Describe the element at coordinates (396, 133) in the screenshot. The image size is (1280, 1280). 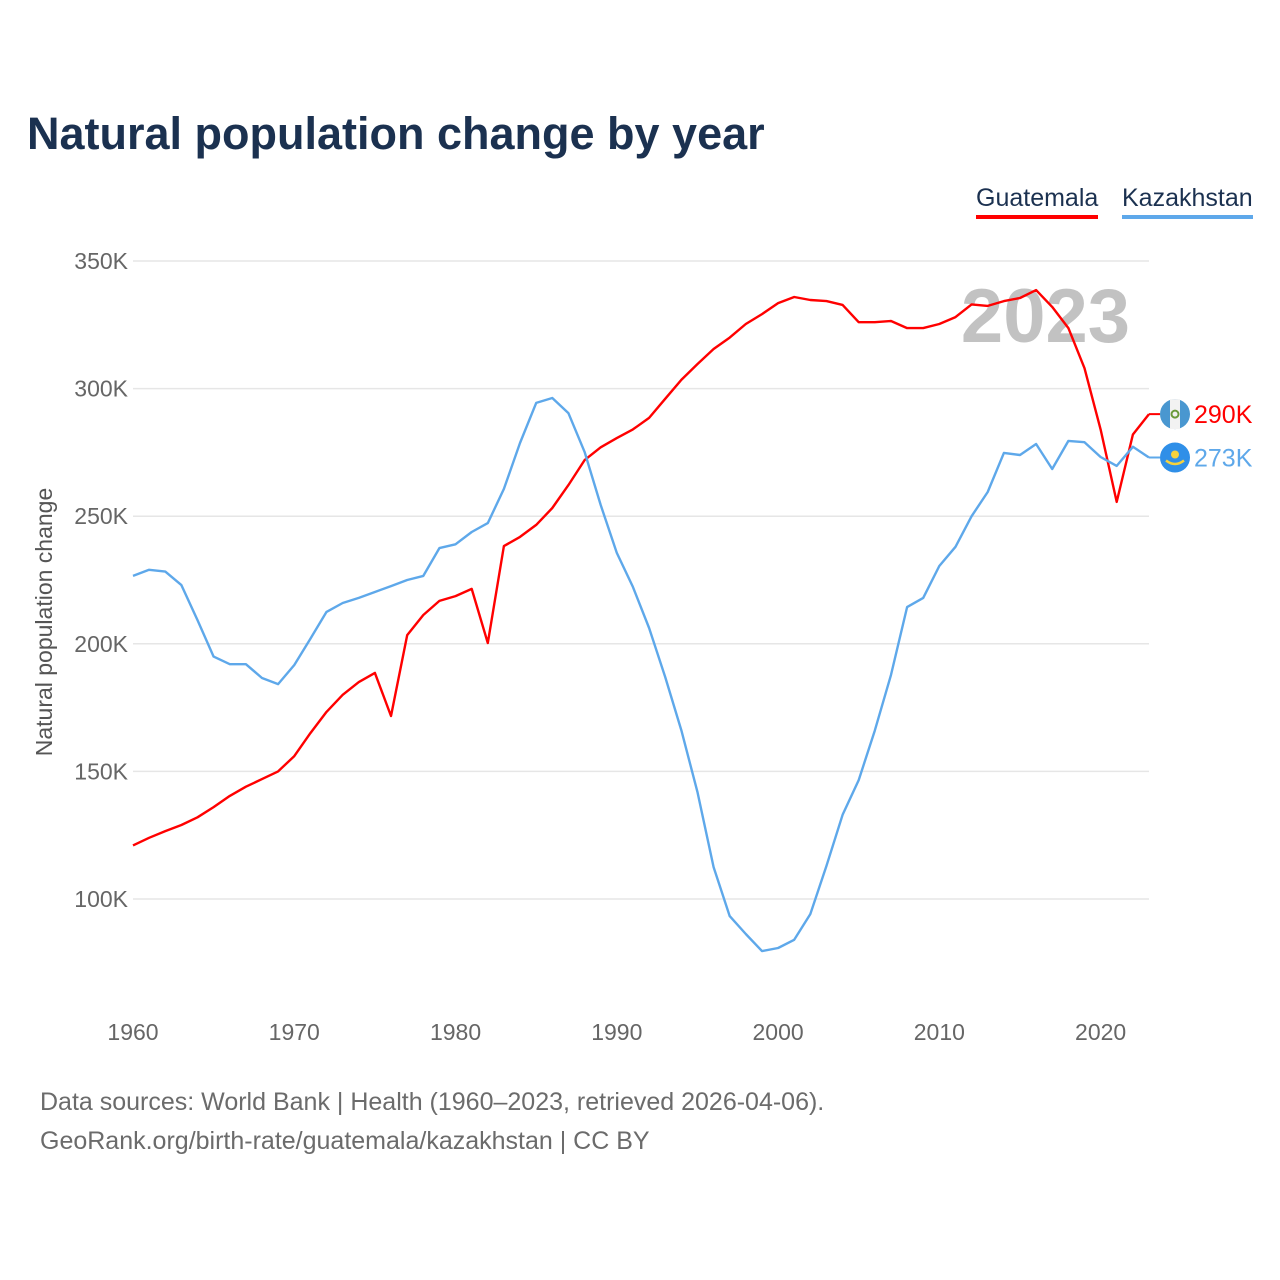
I see `chart-title: Natural population change by year` at that location.